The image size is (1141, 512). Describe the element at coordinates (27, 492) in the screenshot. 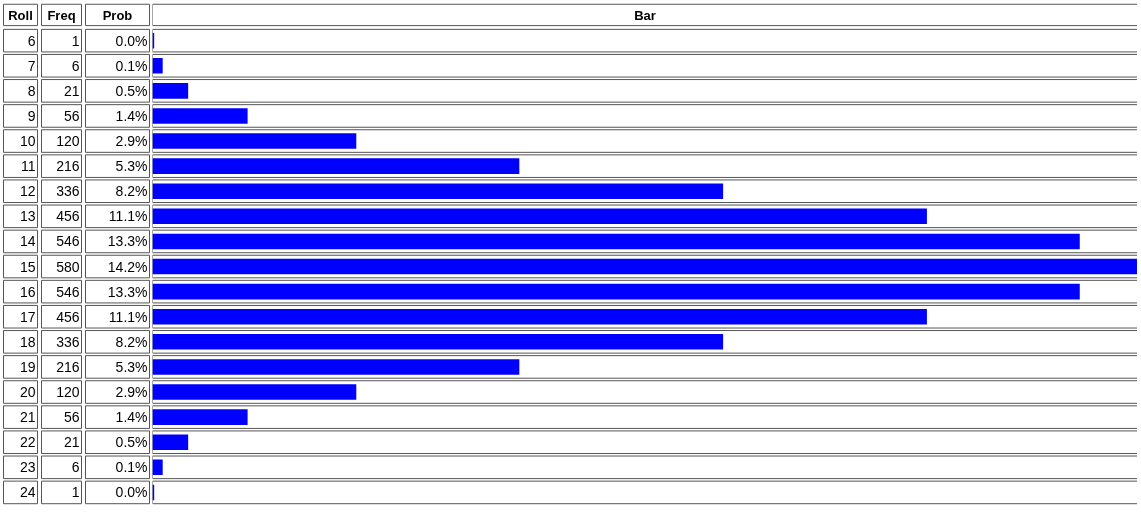

I see `y-tick-label: 24` at that location.